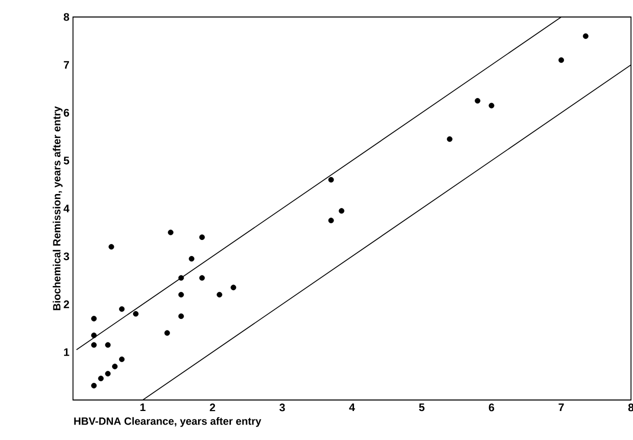 The width and height of the screenshot is (633, 440). What do you see at coordinates (491, 408) in the screenshot?
I see `x-tick-label: 6` at bounding box center [491, 408].